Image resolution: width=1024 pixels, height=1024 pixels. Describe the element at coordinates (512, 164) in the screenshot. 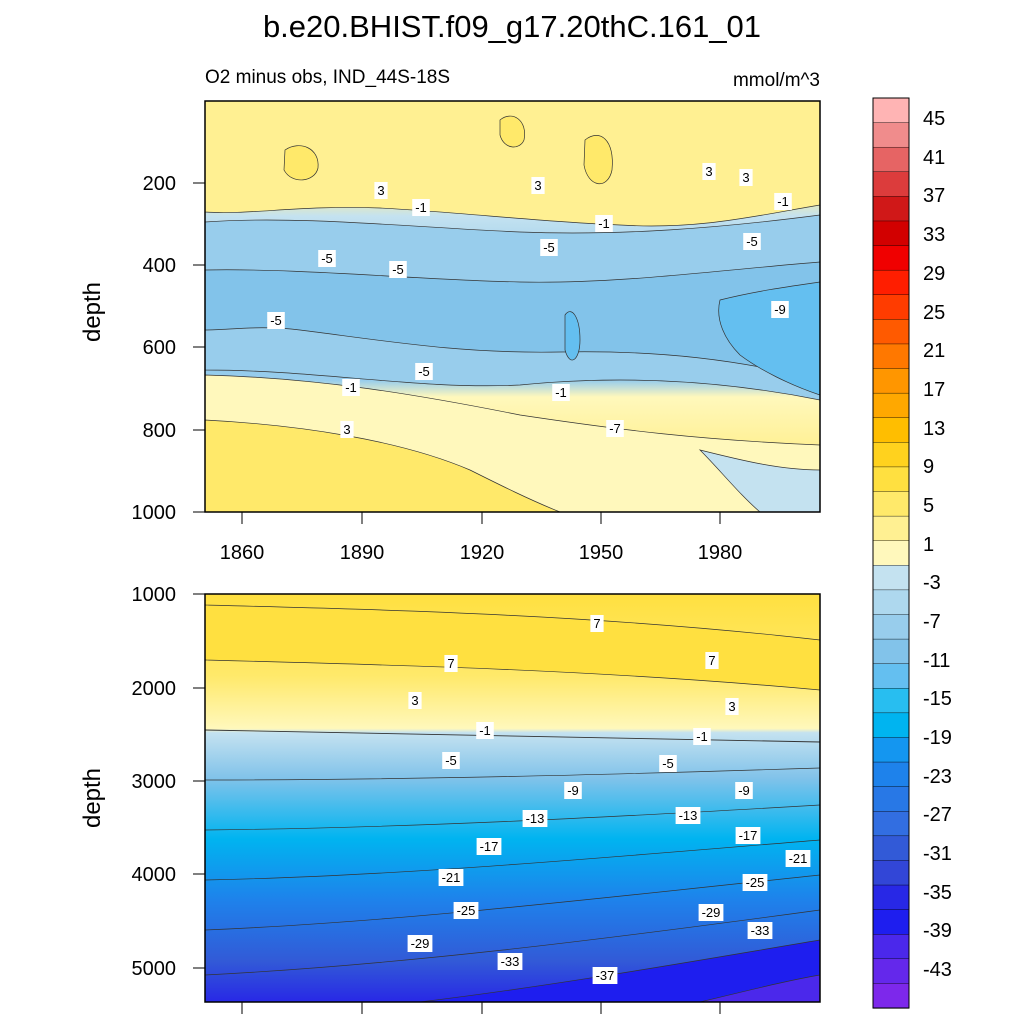

I see `top-surface-band` at that location.